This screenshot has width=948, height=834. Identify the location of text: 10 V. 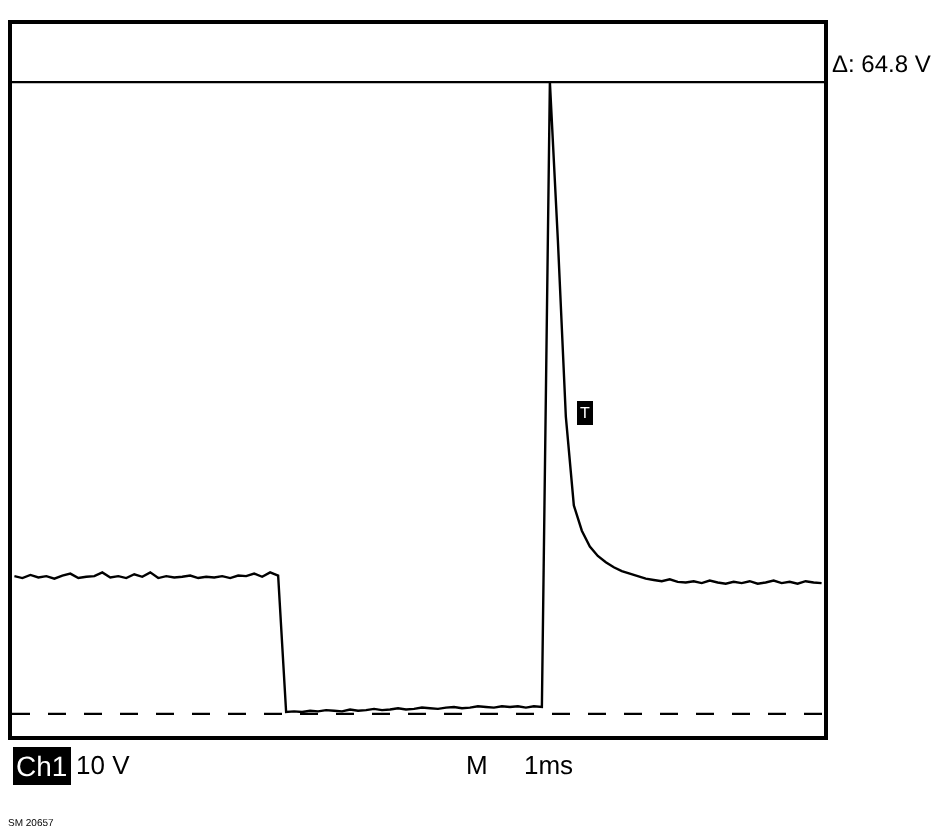
(103, 765).